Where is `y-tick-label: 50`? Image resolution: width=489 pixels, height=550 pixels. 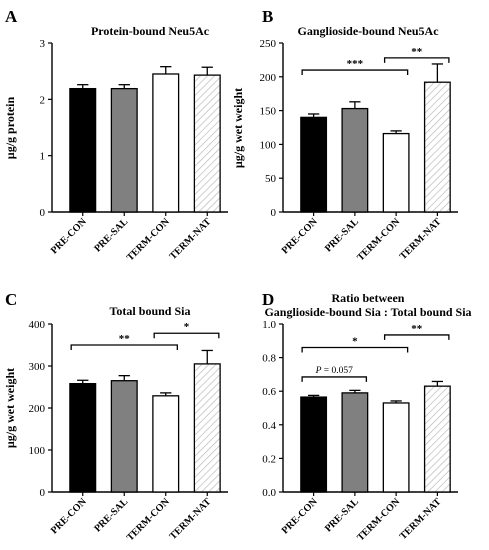
y-tick-label: 50 is located at coordinates (271, 179).